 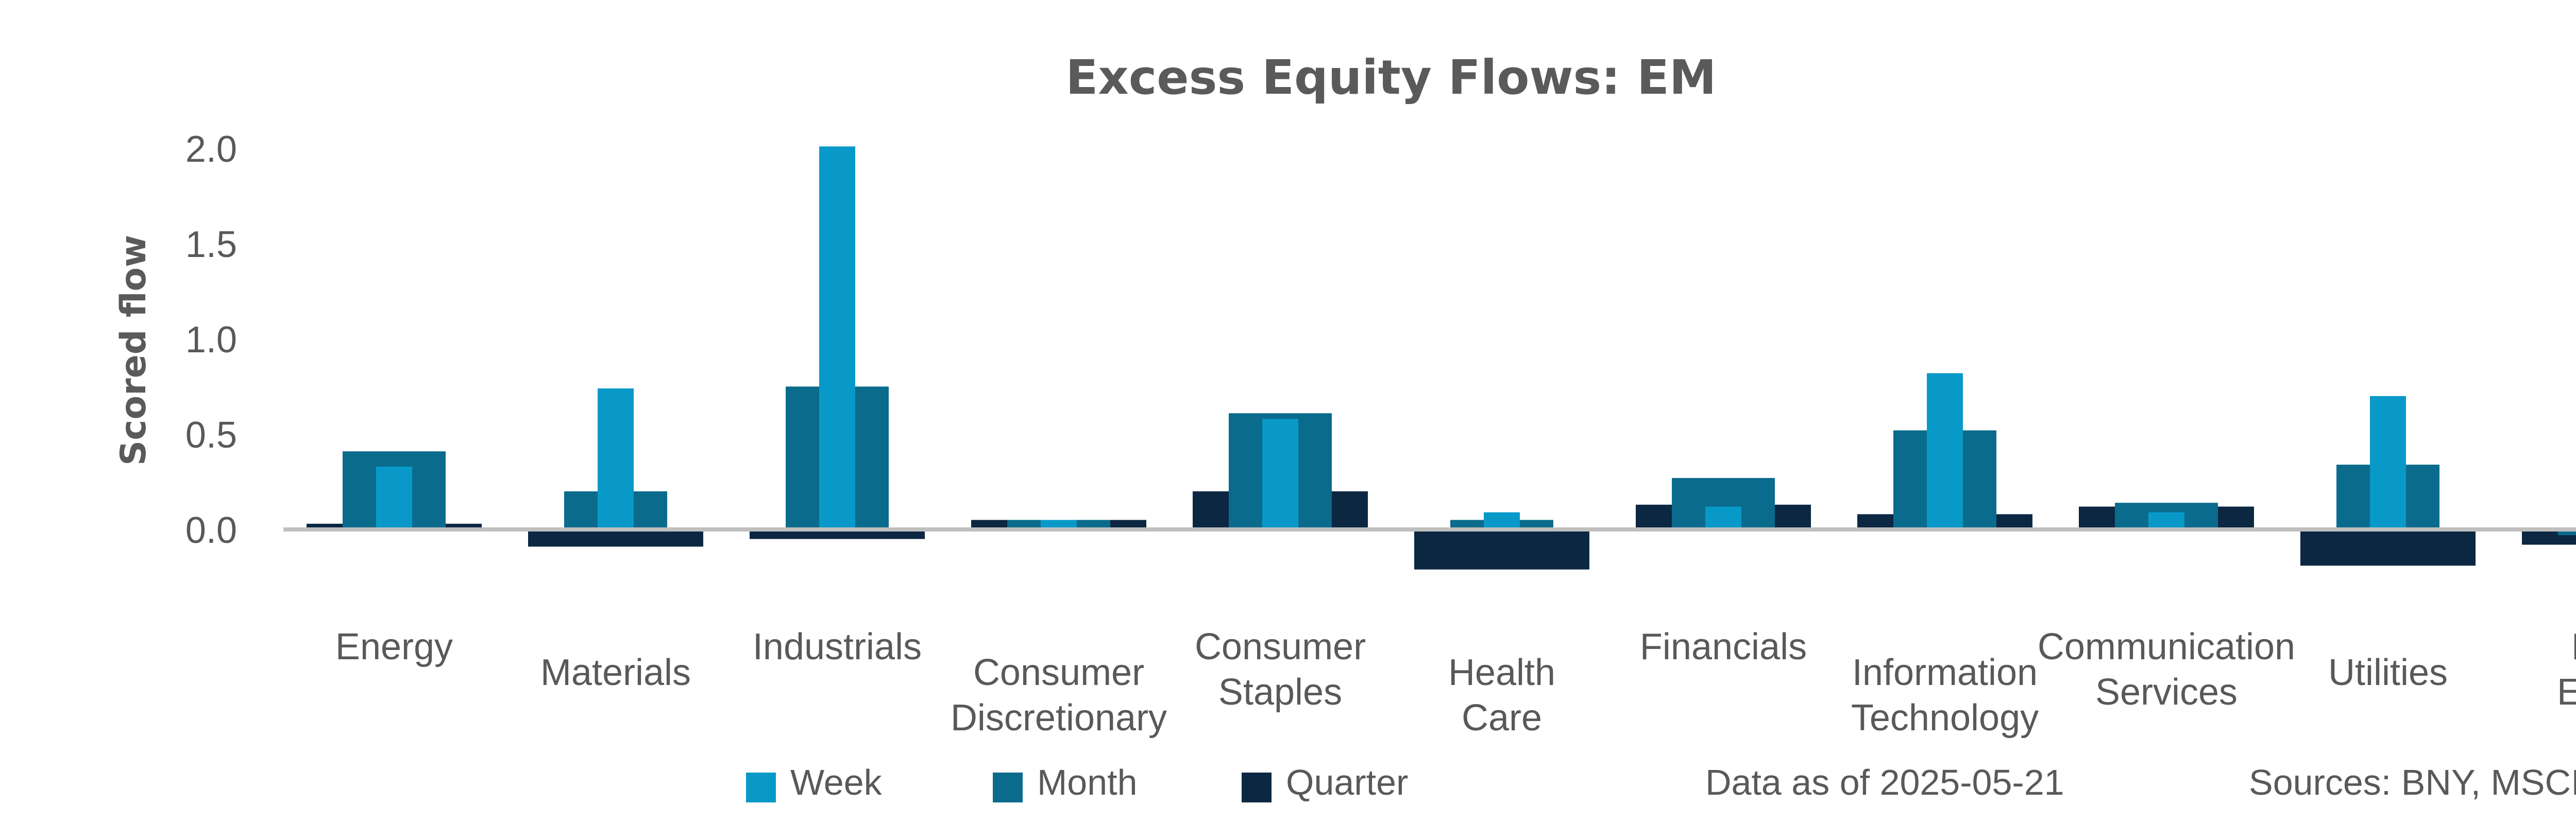 I want to click on legend-swatch-week, so click(x=761, y=788).